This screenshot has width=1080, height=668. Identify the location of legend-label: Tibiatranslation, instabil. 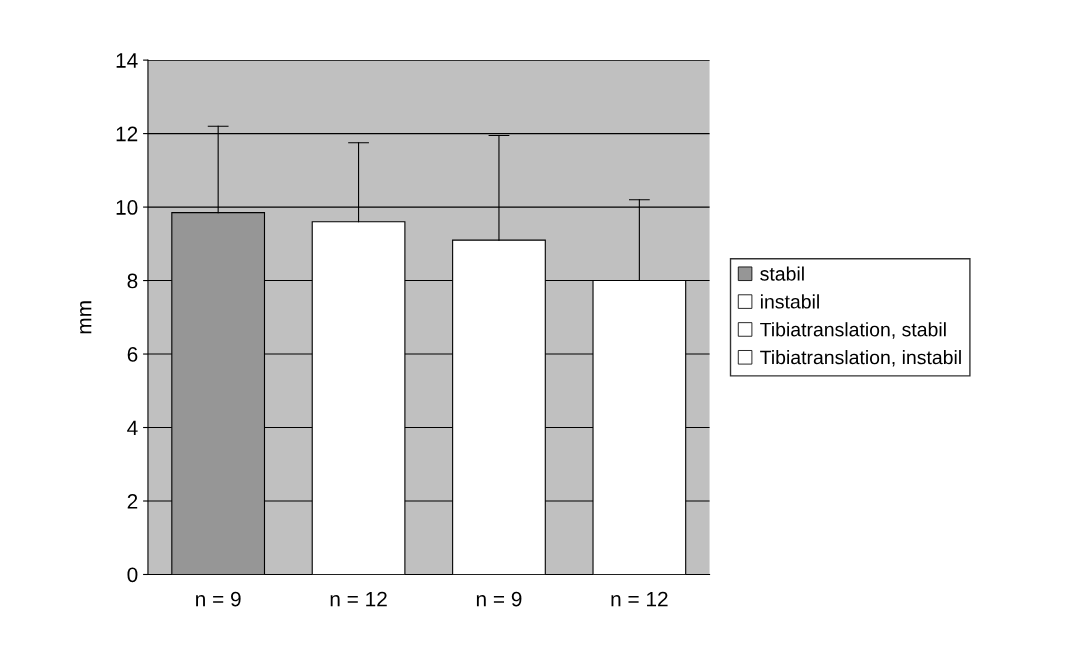
(860, 358).